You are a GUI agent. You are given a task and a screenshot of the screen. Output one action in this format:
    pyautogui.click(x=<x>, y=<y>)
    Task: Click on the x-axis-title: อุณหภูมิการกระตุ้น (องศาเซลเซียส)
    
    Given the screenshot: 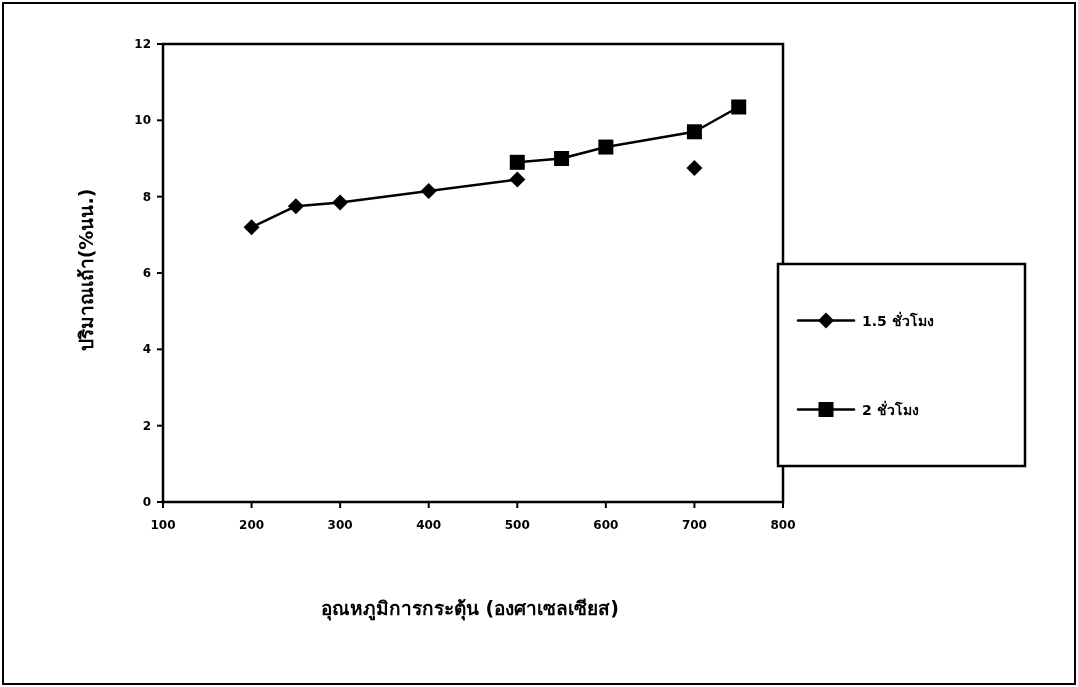 What is the action you would take?
    pyautogui.click(x=470, y=609)
    